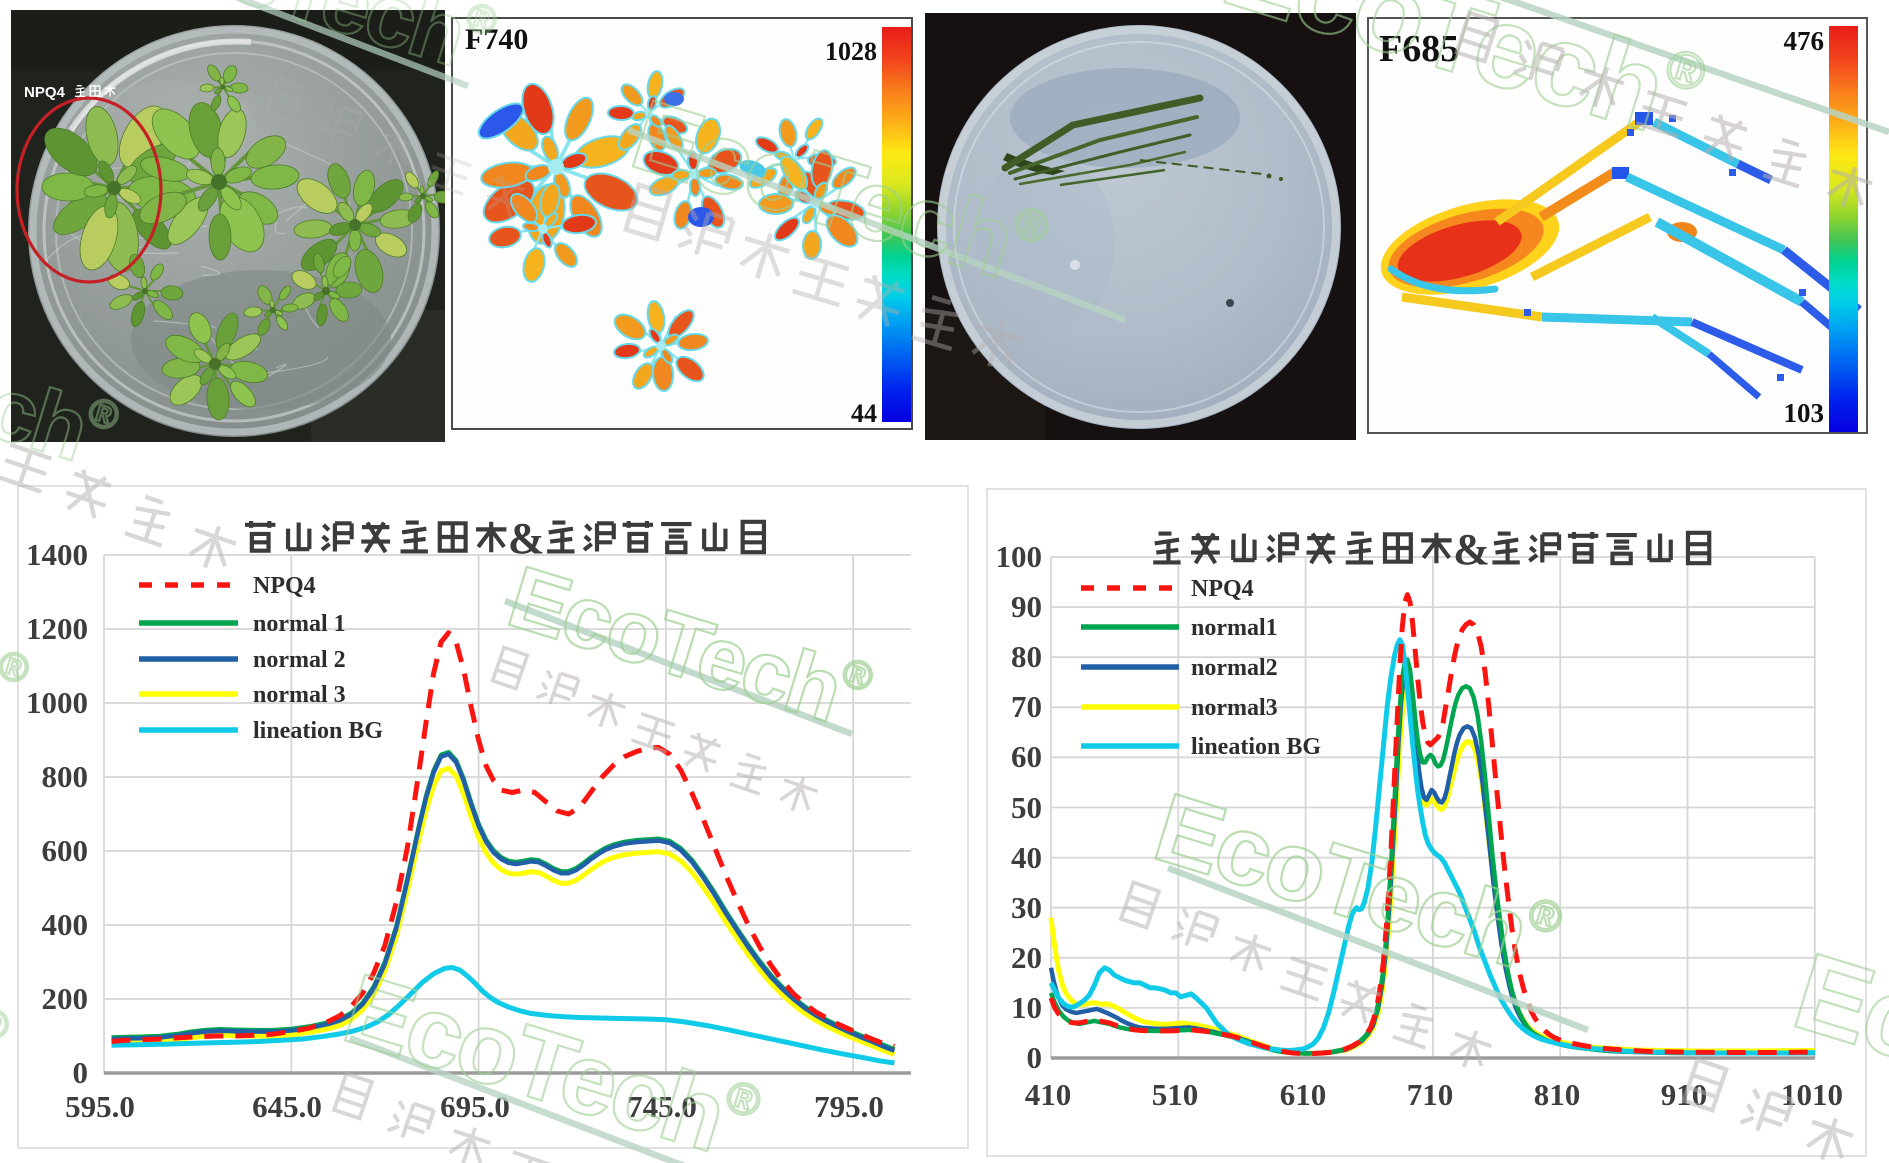 The width and height of the screenshot is (1889, 1163). Describe the element at coordinates (1430, 1094) in the screenshot. I see `svg-text: 710` at that location.